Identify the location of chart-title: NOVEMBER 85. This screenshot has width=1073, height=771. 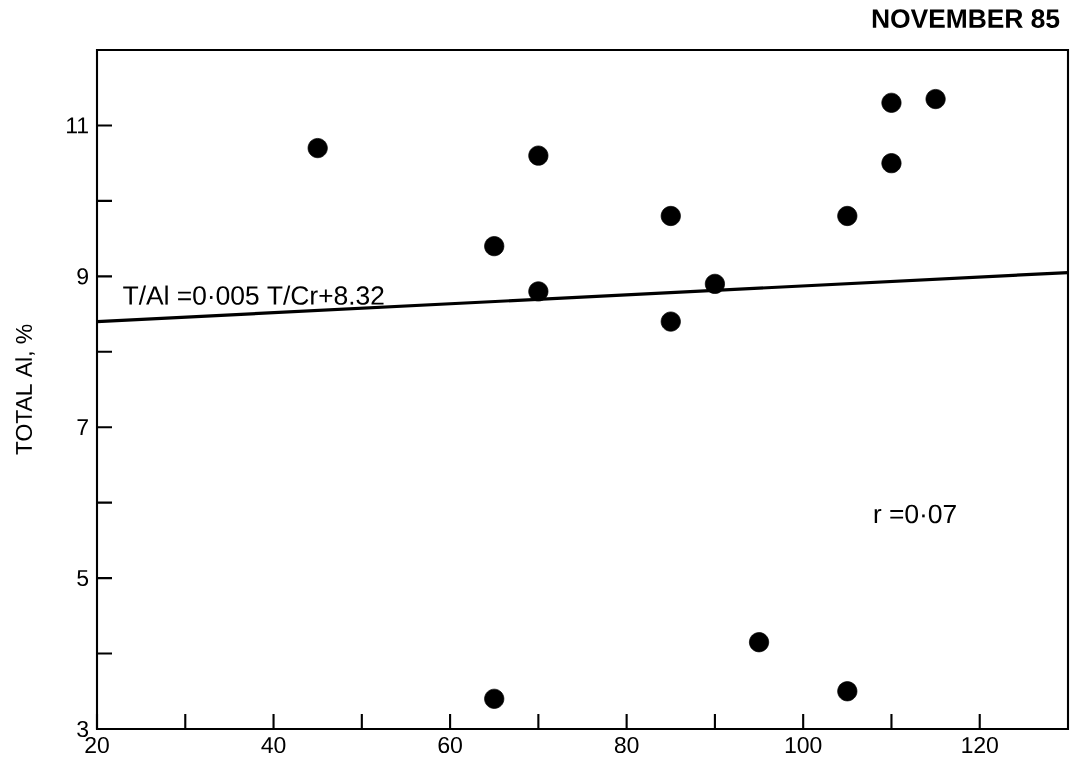
(966, 18).